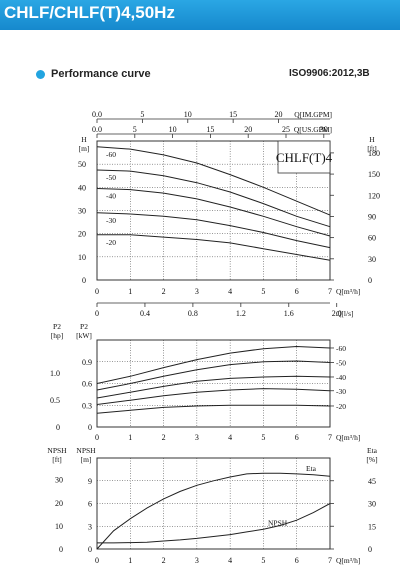 The image size is (400, 577). Describe the element at coordinates (324, 129) in the screenshot. I see `x-axis-us-gpm-tick-label: 30` at that location.